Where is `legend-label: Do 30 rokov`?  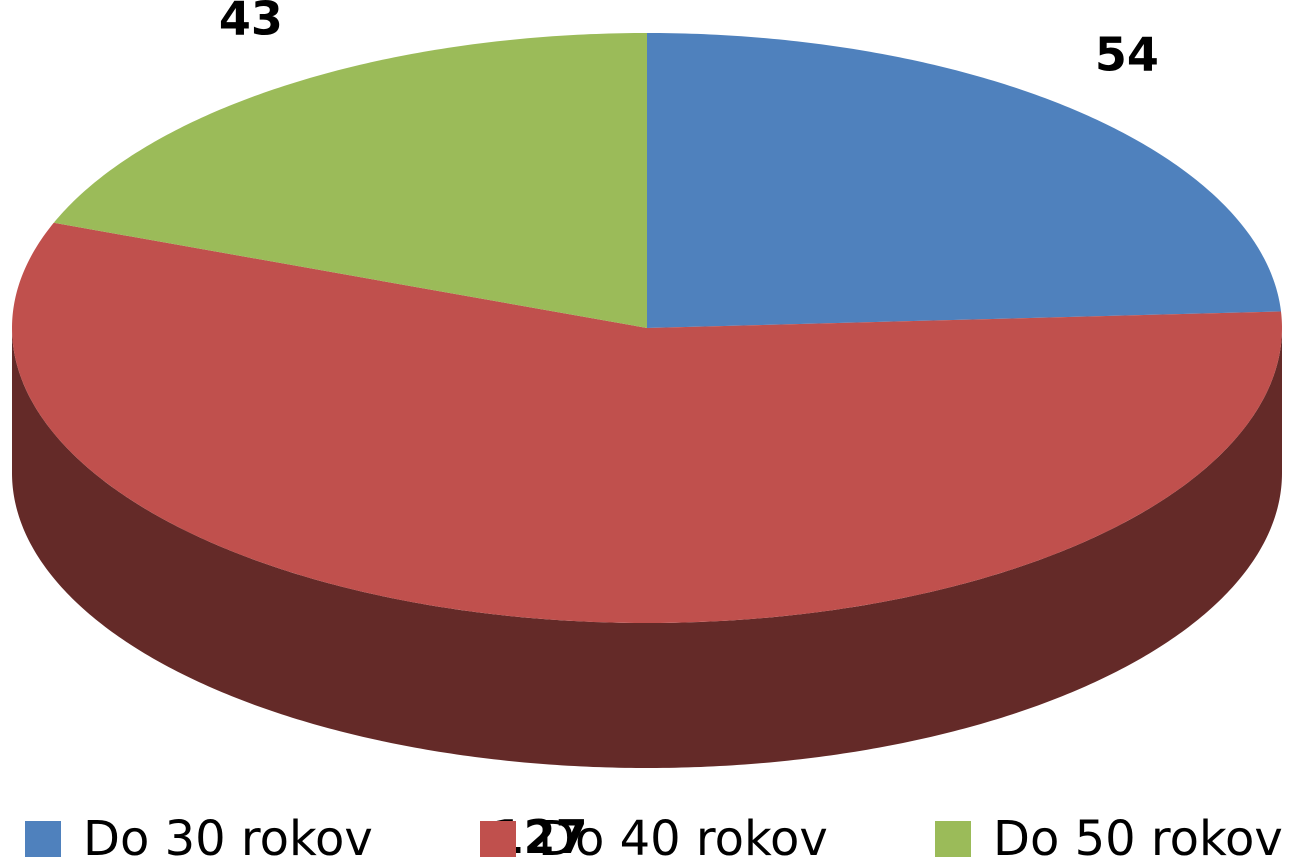 legend-label: Do 30 rokov is located at coordinates (228, 837).